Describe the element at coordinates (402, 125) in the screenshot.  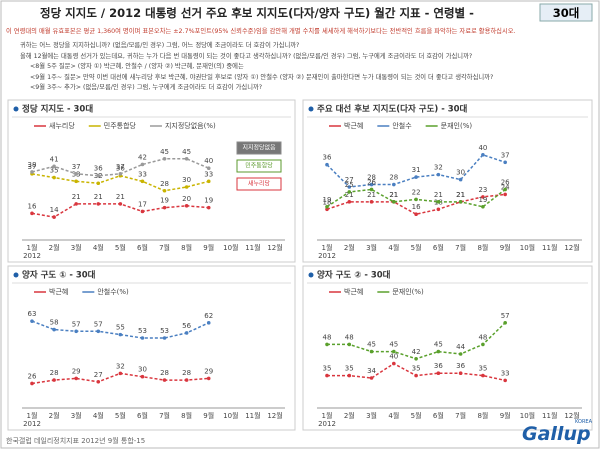
I see `legend-label: 안철수` at that location.